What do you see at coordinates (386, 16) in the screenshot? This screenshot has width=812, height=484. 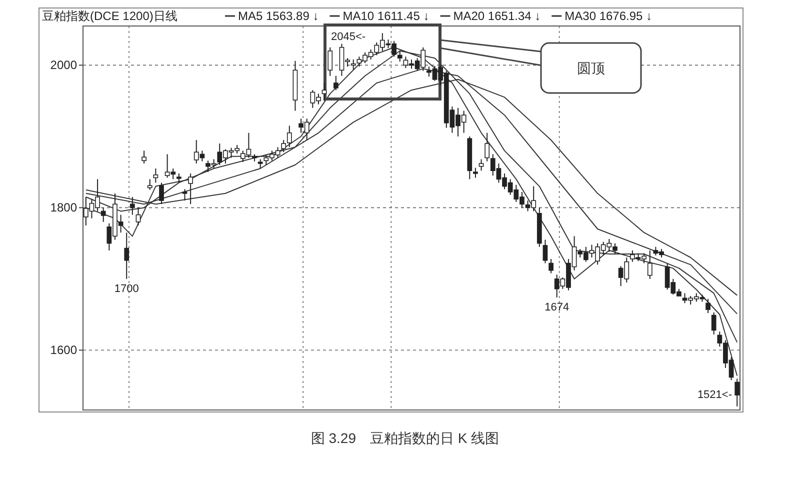 I see `legend-label: MA10 1611.45 ↓` at bounding box center [386, 16].